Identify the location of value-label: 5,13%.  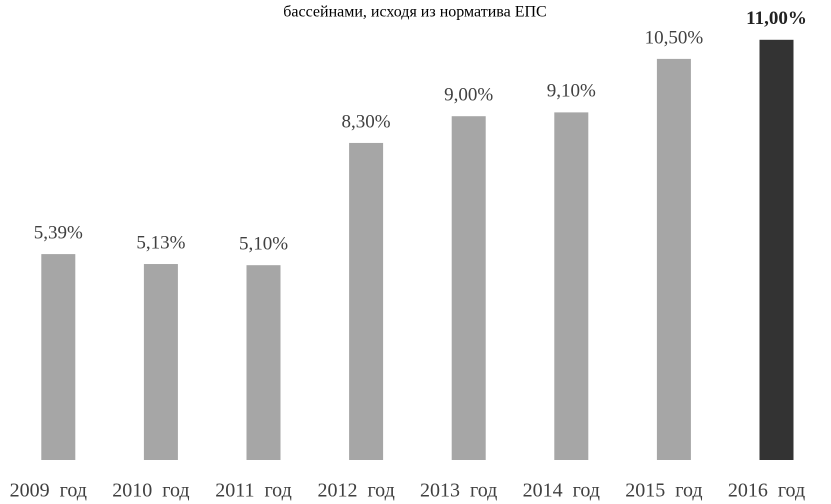
(160, 242).